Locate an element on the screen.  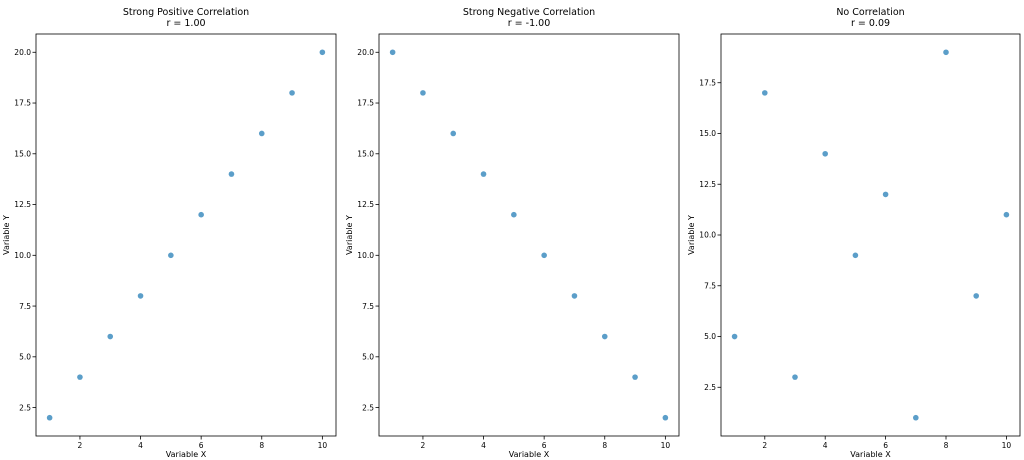
chart-title: No Correlation is located at coordinates (870, 12).